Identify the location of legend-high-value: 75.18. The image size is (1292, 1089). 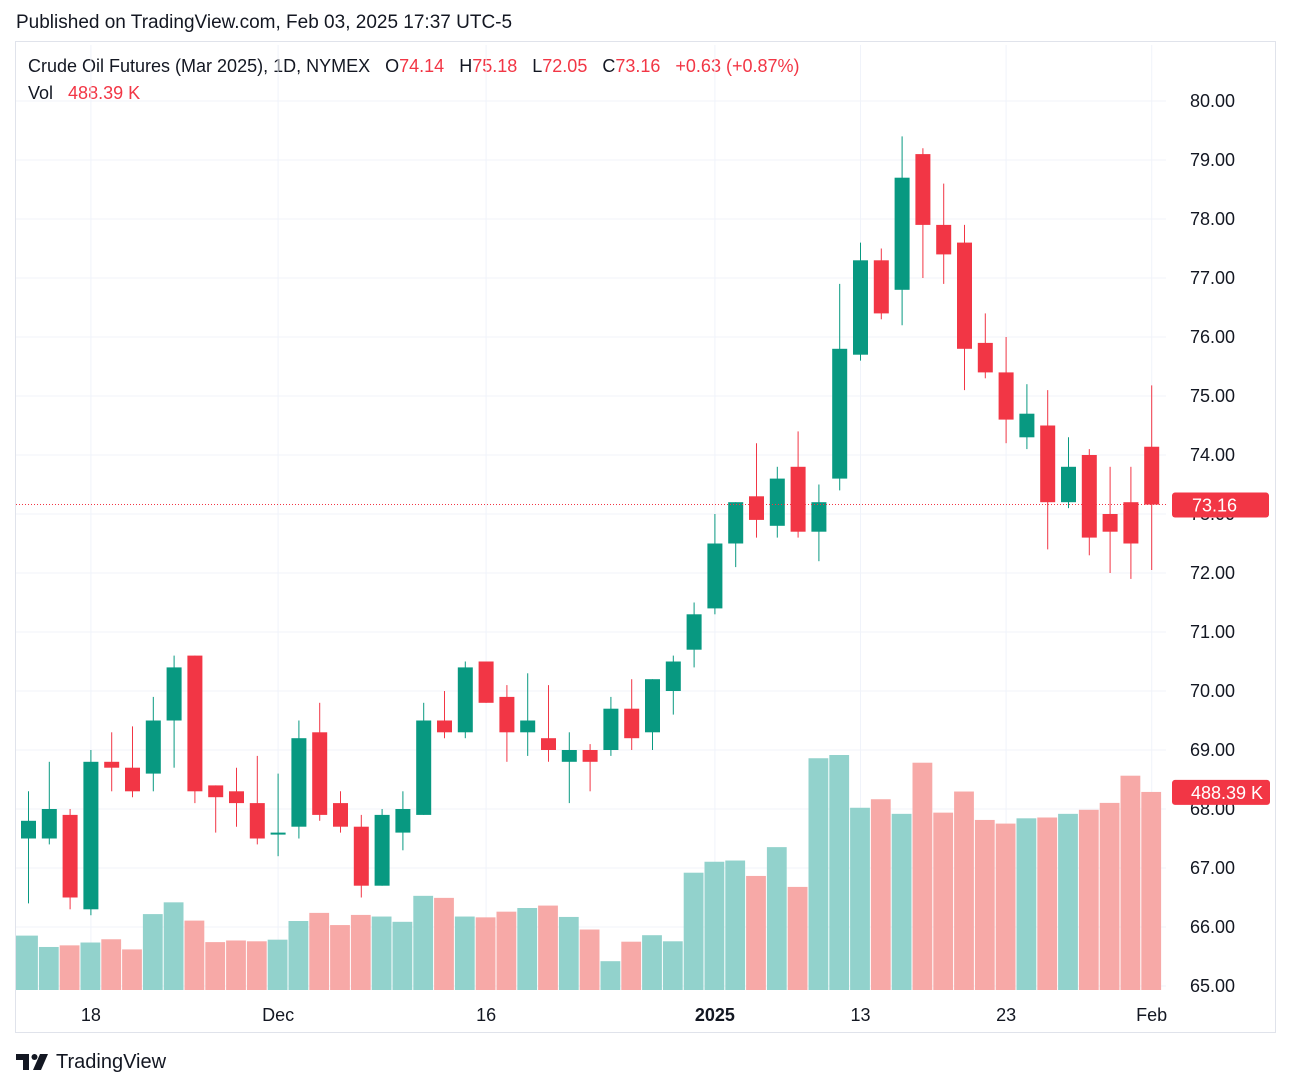
(495, 66).